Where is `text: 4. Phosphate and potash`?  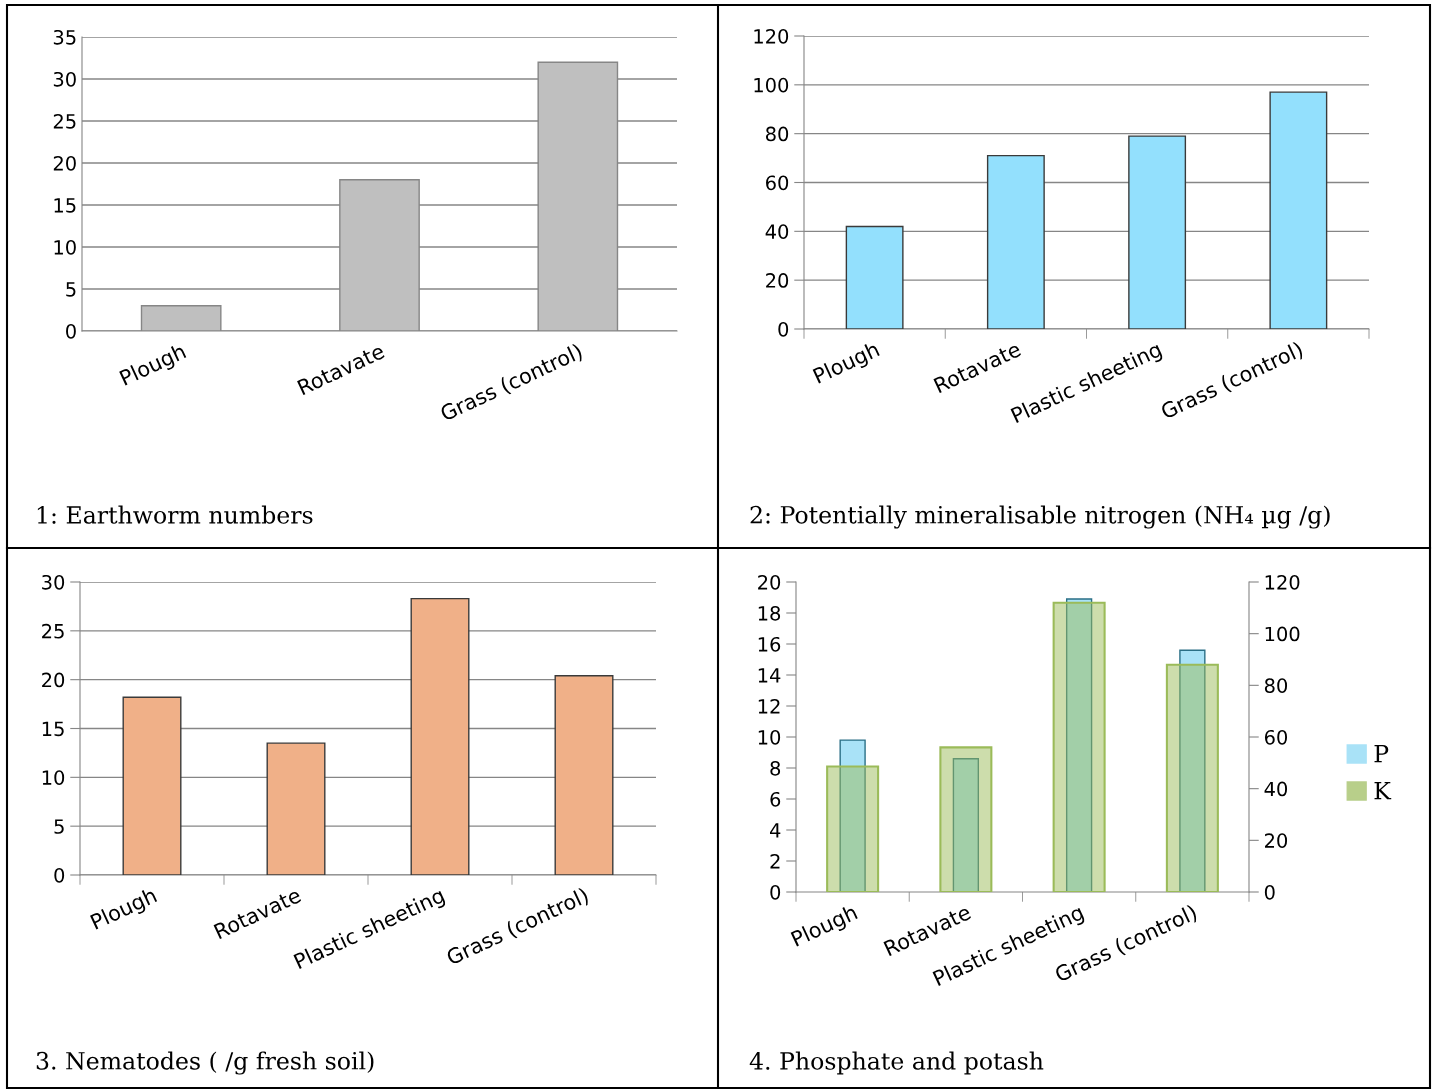
text: 4. Phosphate and potash is located at coordinates (896, 1063).